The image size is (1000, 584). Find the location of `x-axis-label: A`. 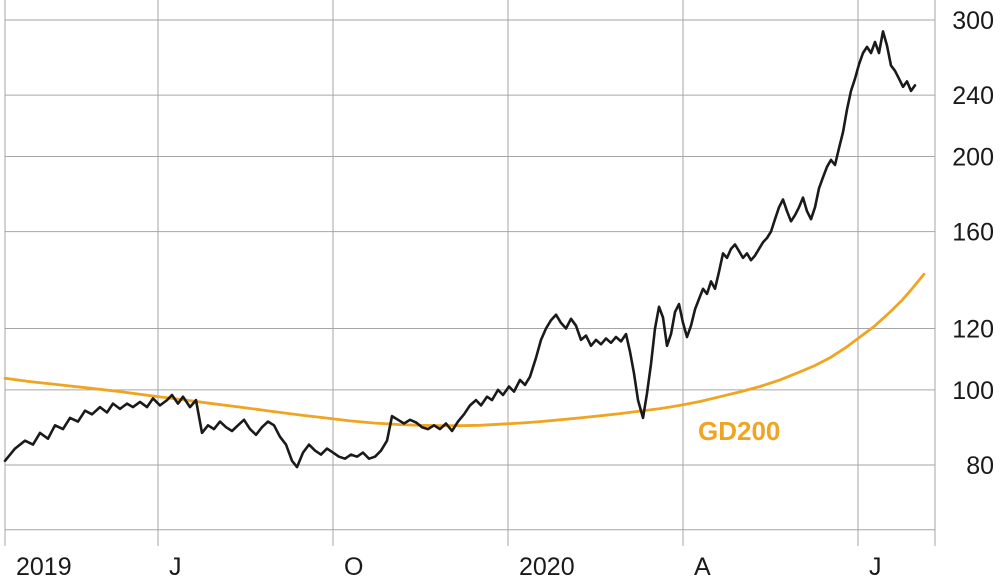

x-axis-label: A is located at coordinates (702, 567).